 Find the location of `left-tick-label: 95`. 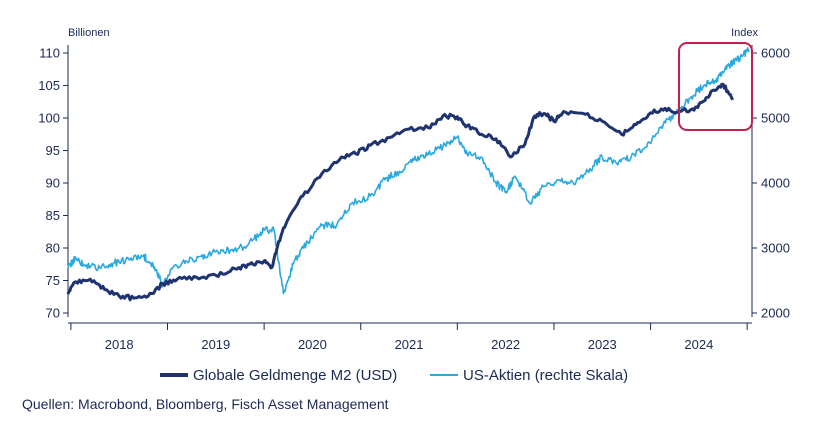

left-tick-label: 95 is located at coordinates (53, 150).